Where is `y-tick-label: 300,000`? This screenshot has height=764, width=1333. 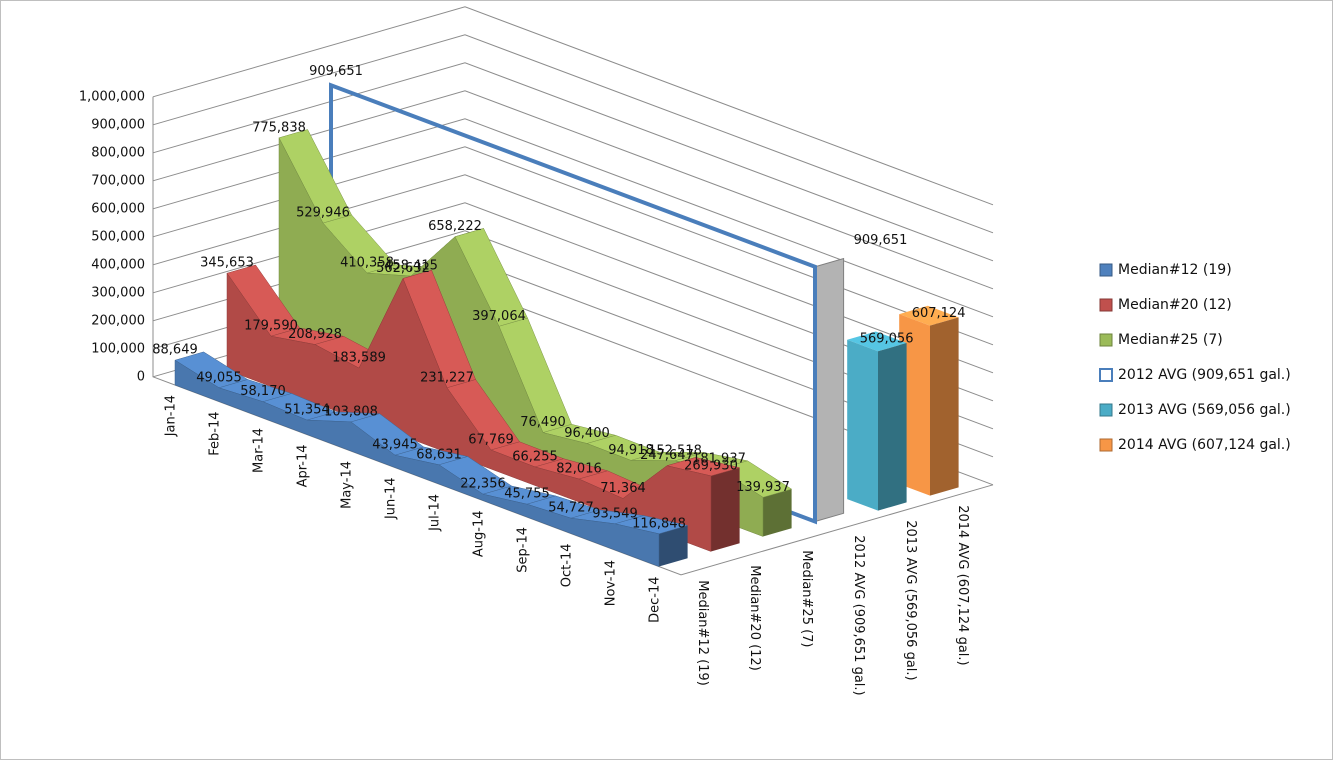
y-tick-label: 300,000 is located at coordinates (118, 292).